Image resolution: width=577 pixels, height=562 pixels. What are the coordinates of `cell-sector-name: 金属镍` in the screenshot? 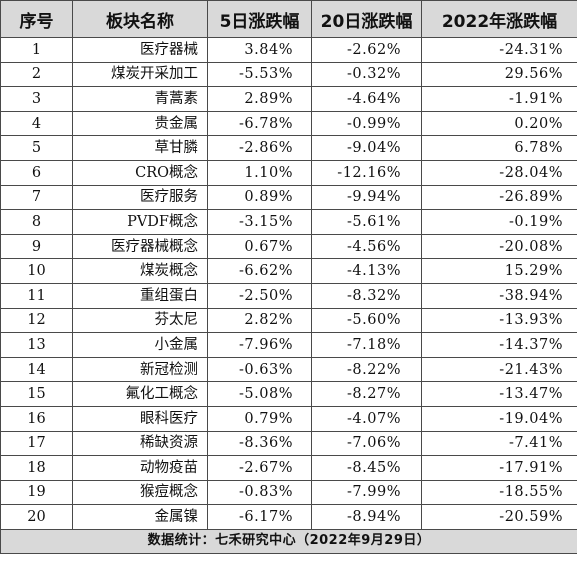 It's located at (140, 517).